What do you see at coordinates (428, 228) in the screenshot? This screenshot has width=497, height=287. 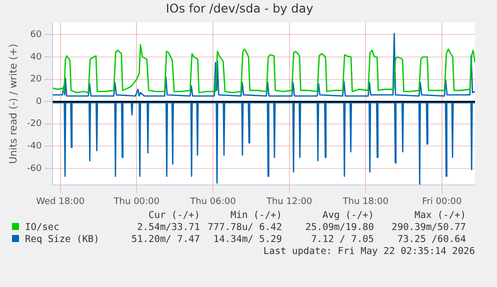 I see `text: 290.39m/50.77` at bounding box center [428, 228].